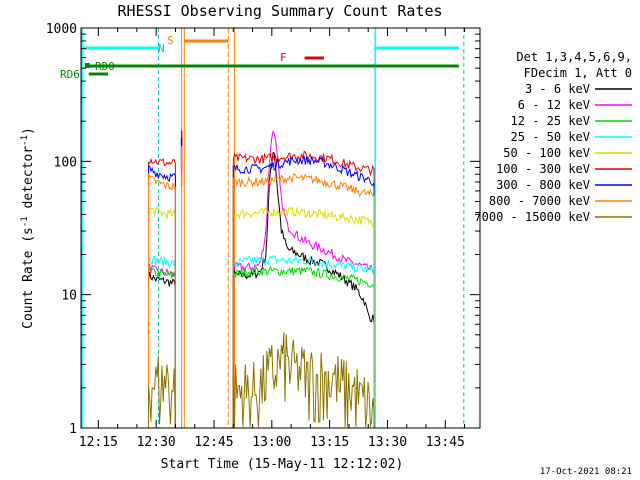 The image size is (640, 480). Describe the element at coordinates (70, 74) in the screenshot. I see `bar-label-rd6: RD6` at that location.